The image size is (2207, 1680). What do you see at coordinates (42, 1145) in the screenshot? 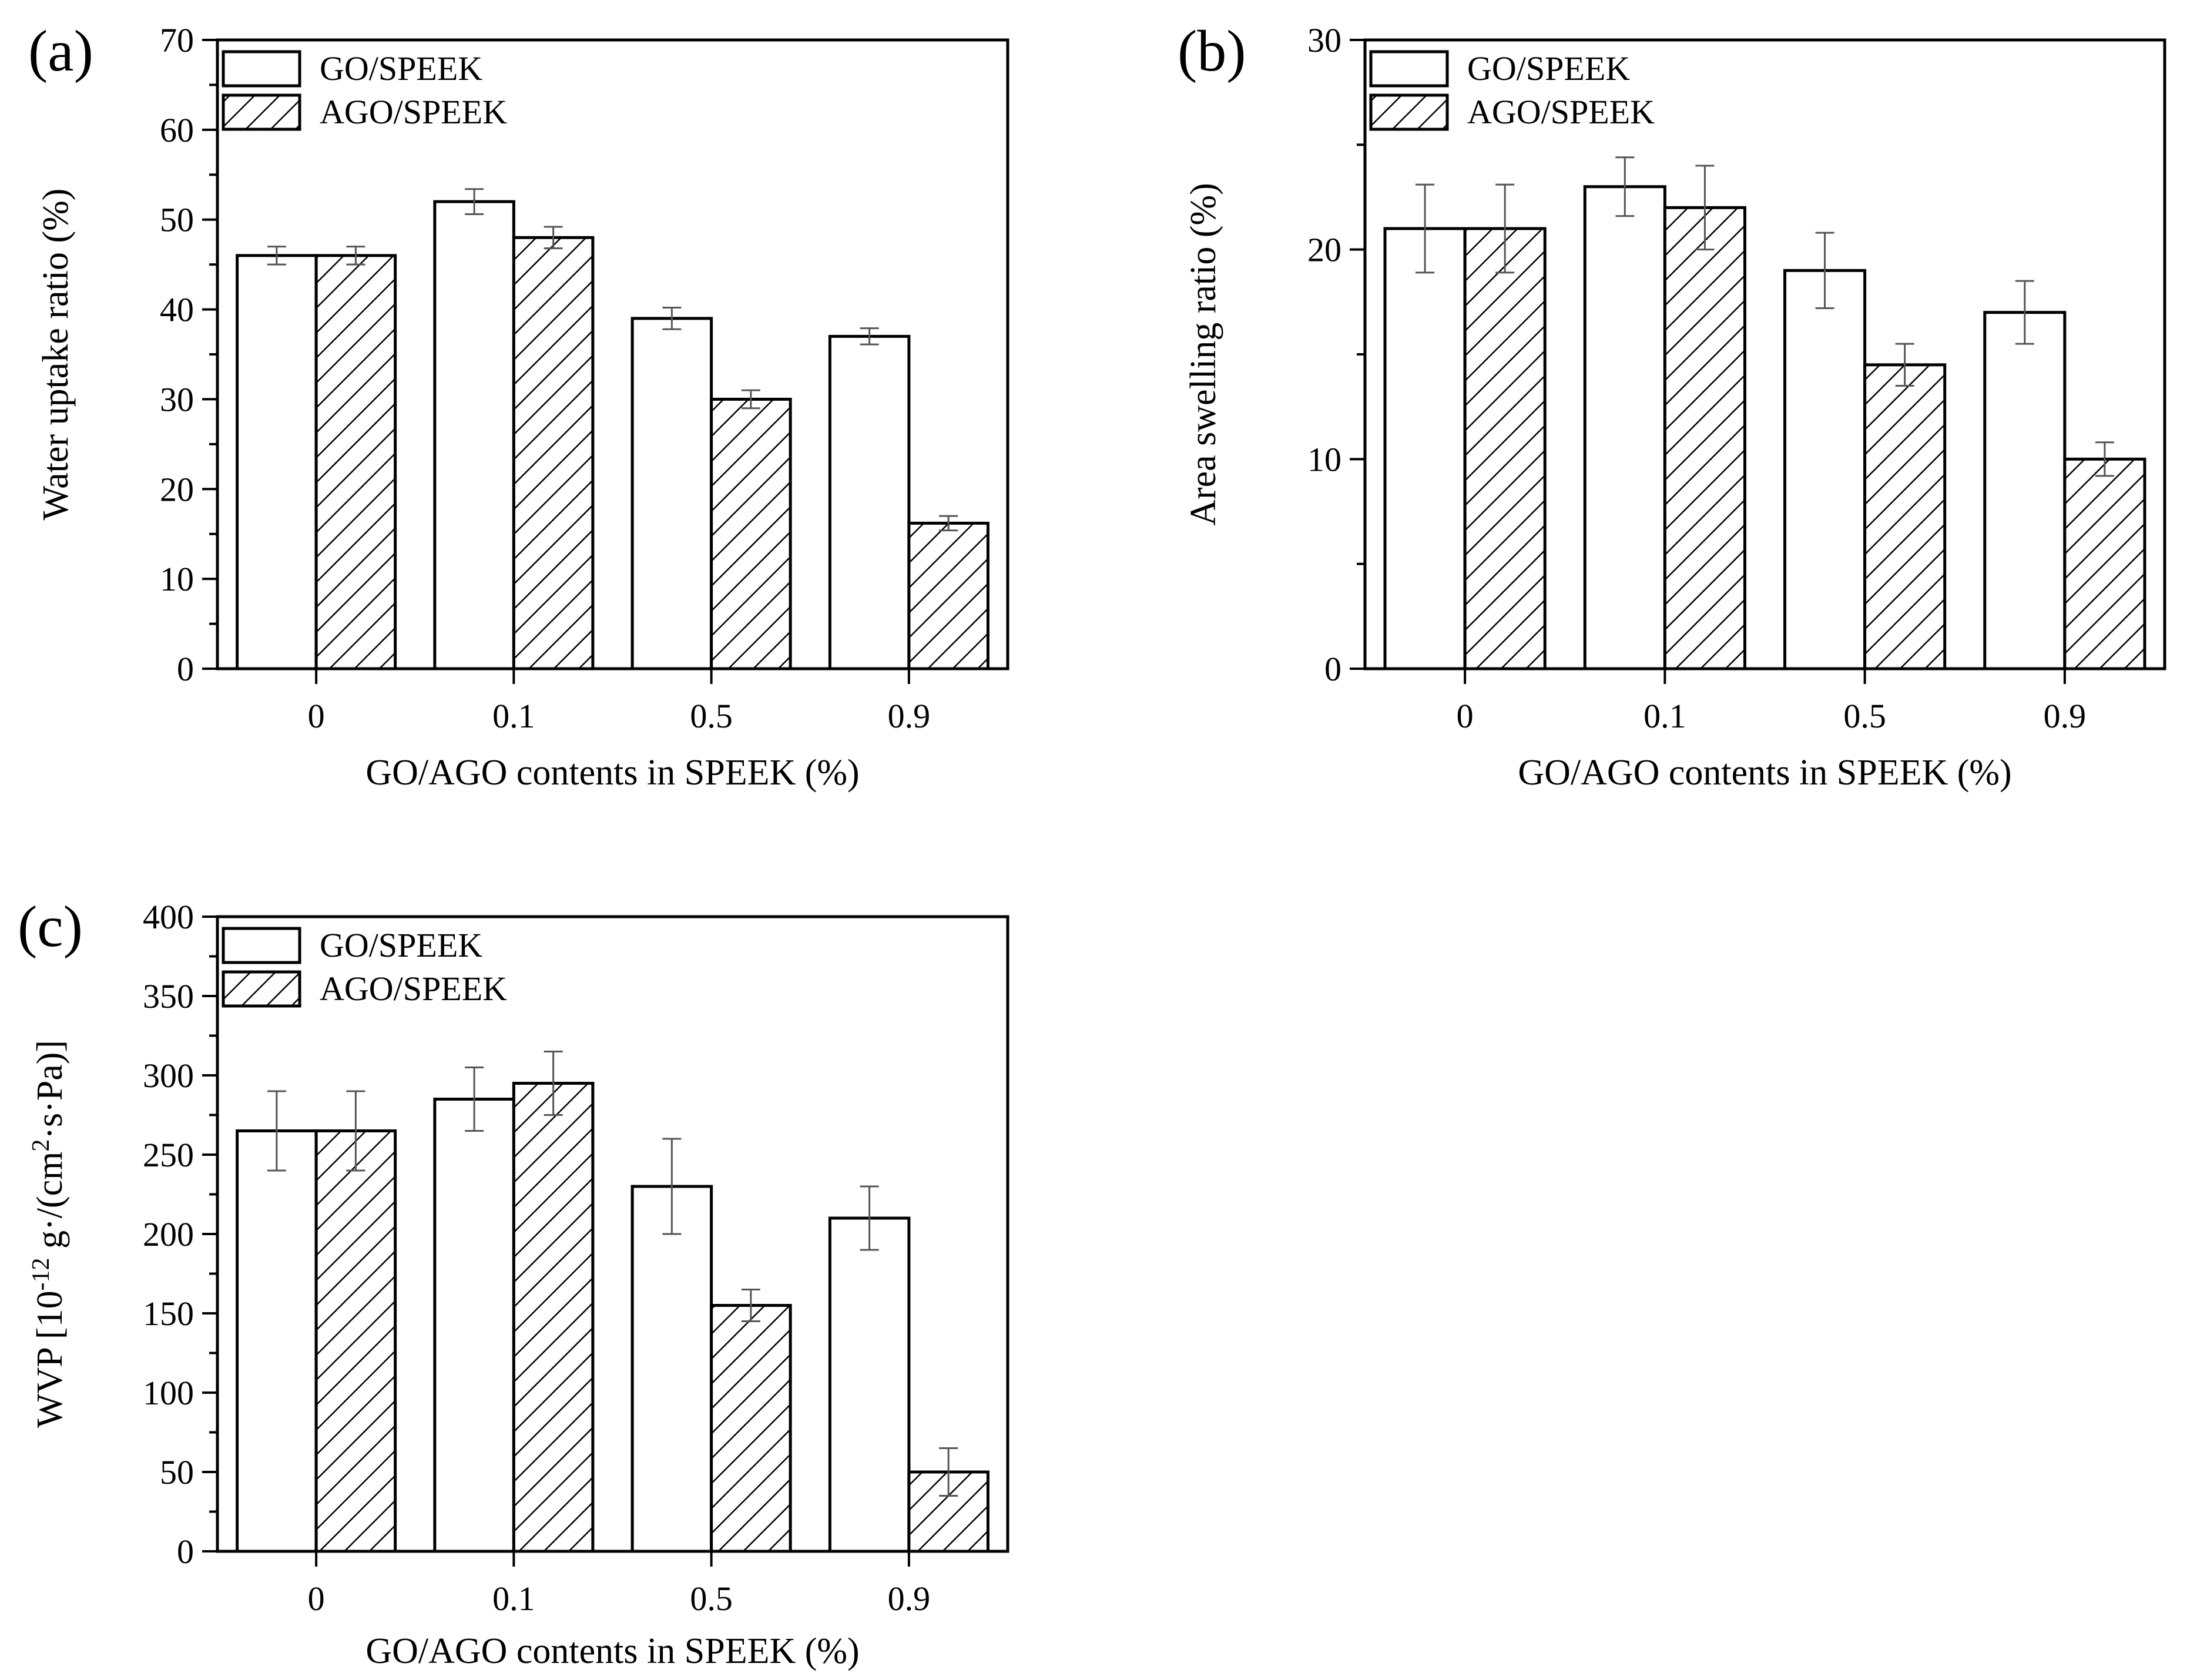
I see `y-axis-label-superscript: 2` at bounding box center [42, 1145].